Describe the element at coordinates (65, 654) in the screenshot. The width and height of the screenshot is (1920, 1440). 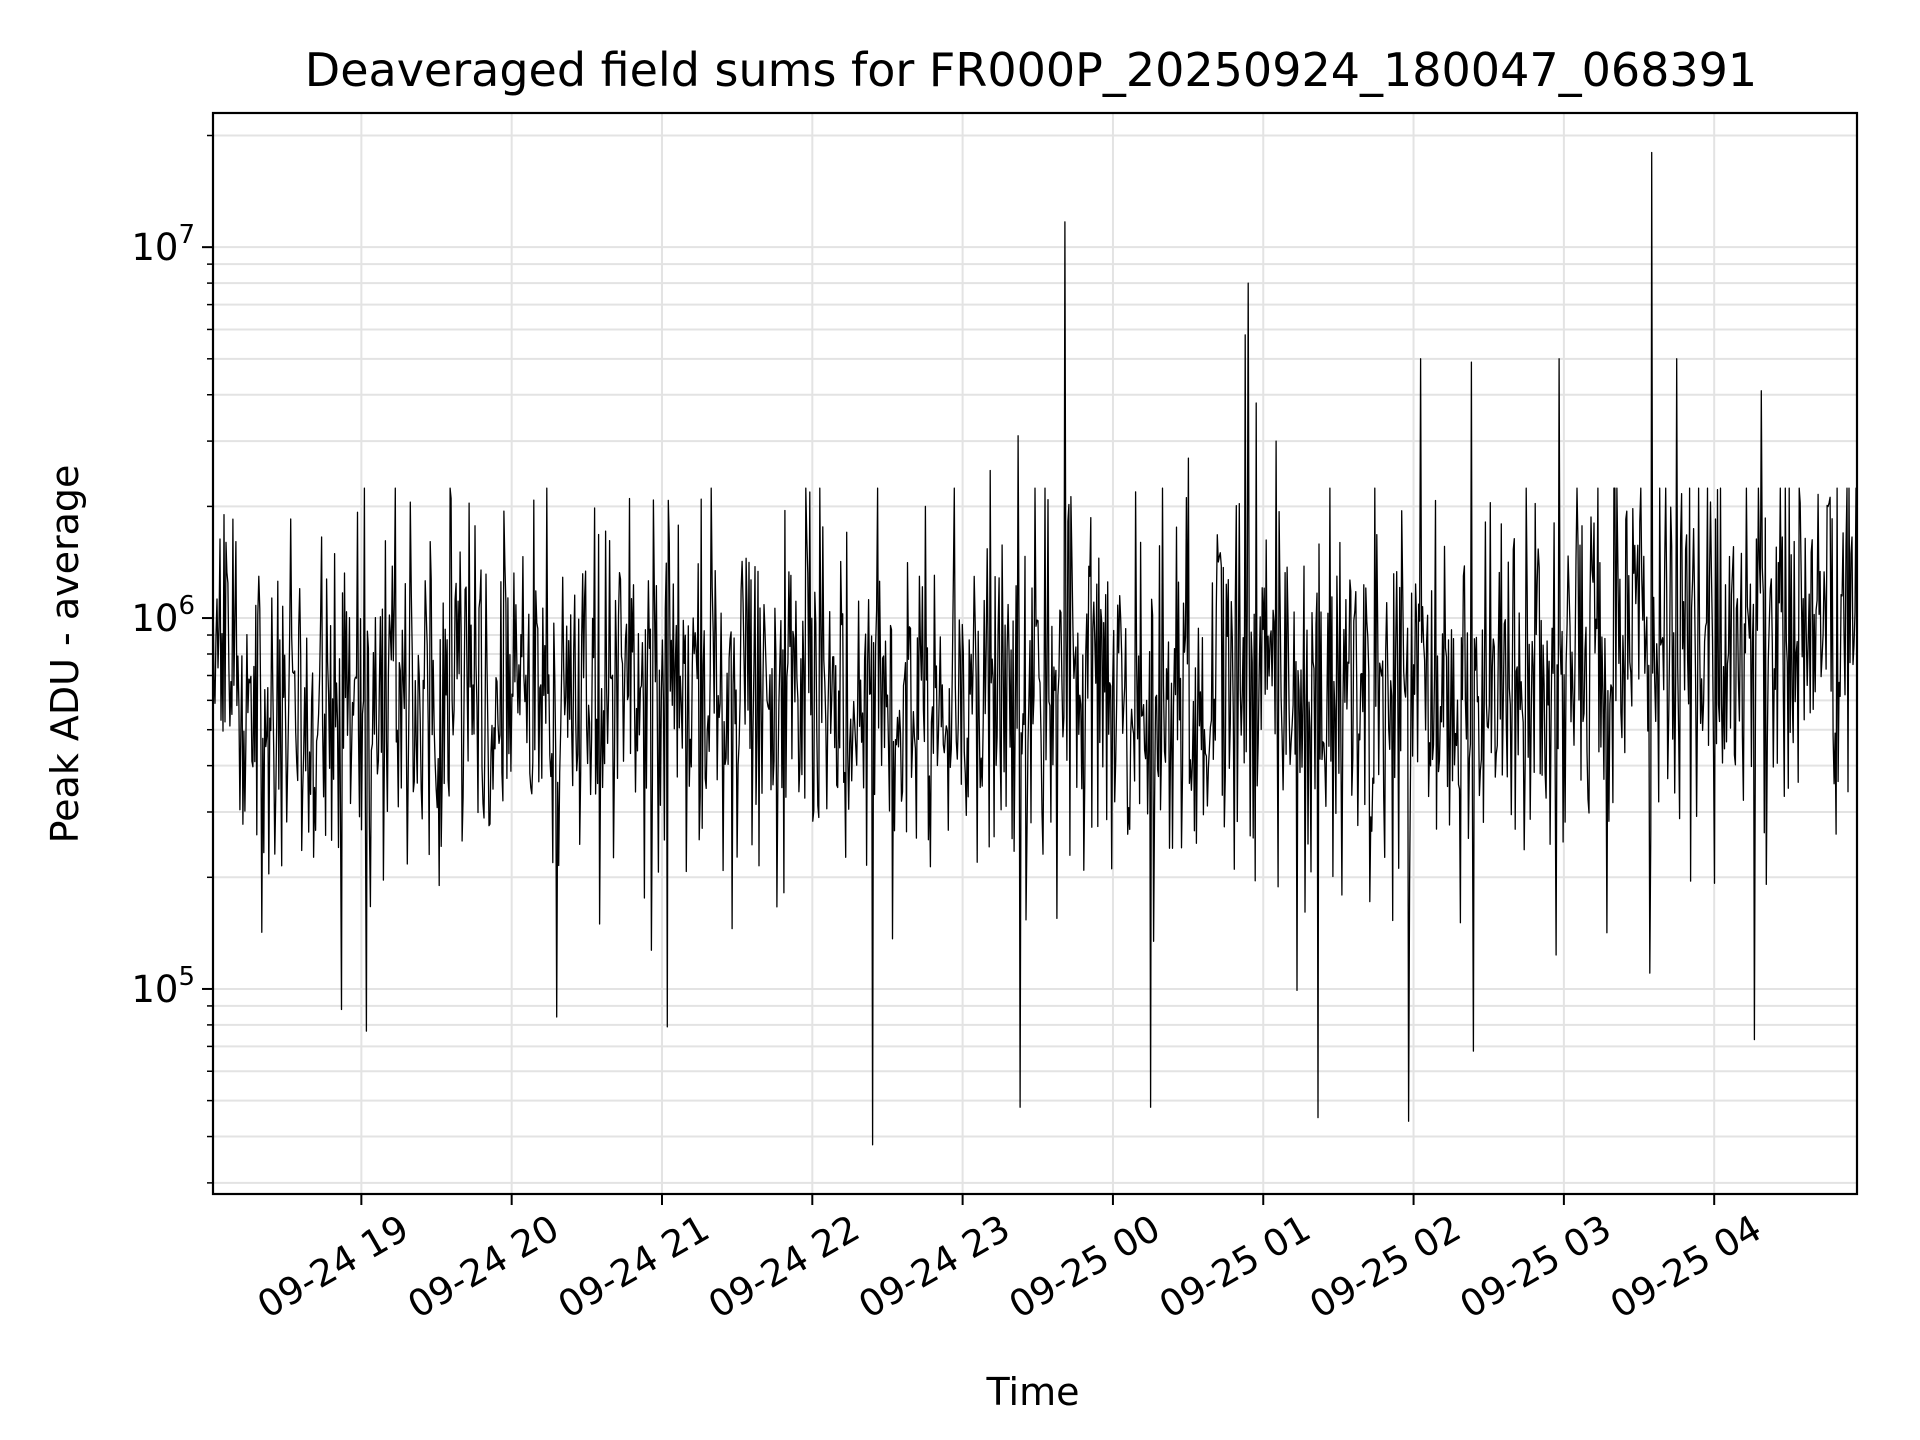
I see `y-axis-label: Peak ADU - average` at that location.